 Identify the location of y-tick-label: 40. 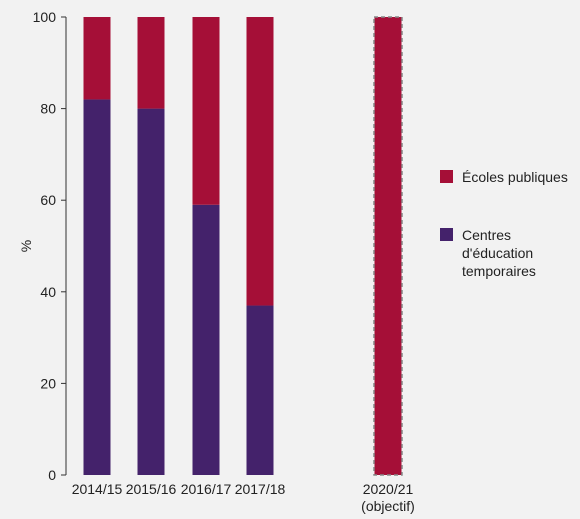
(48, 292).